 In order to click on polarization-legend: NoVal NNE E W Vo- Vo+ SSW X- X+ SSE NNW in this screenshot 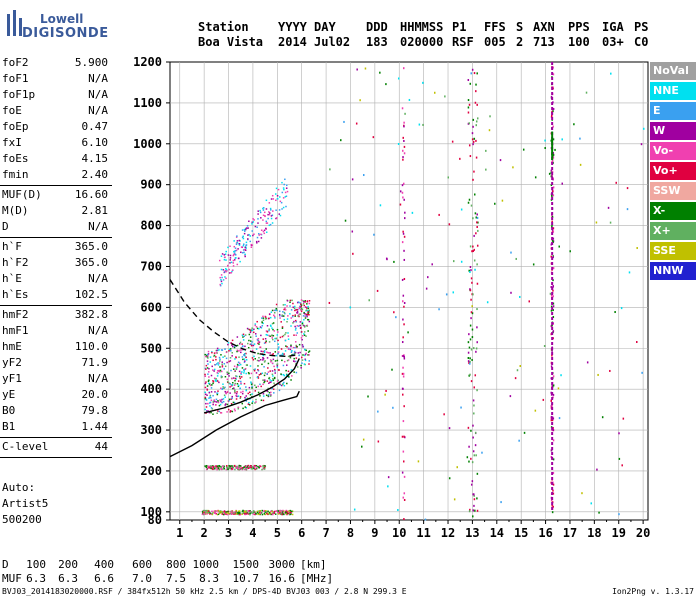, I will do `click(674, 172)`.